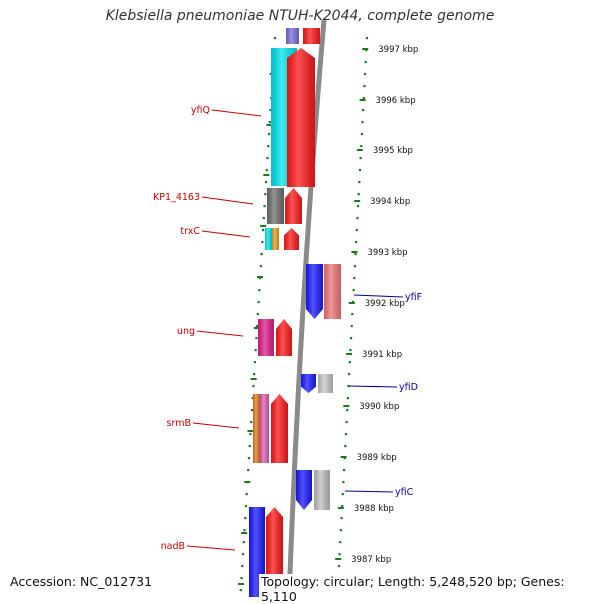  Describe the element at coordinates (413, 297) in the screenshot. I see `gene-label-right: yfiF` at that location.